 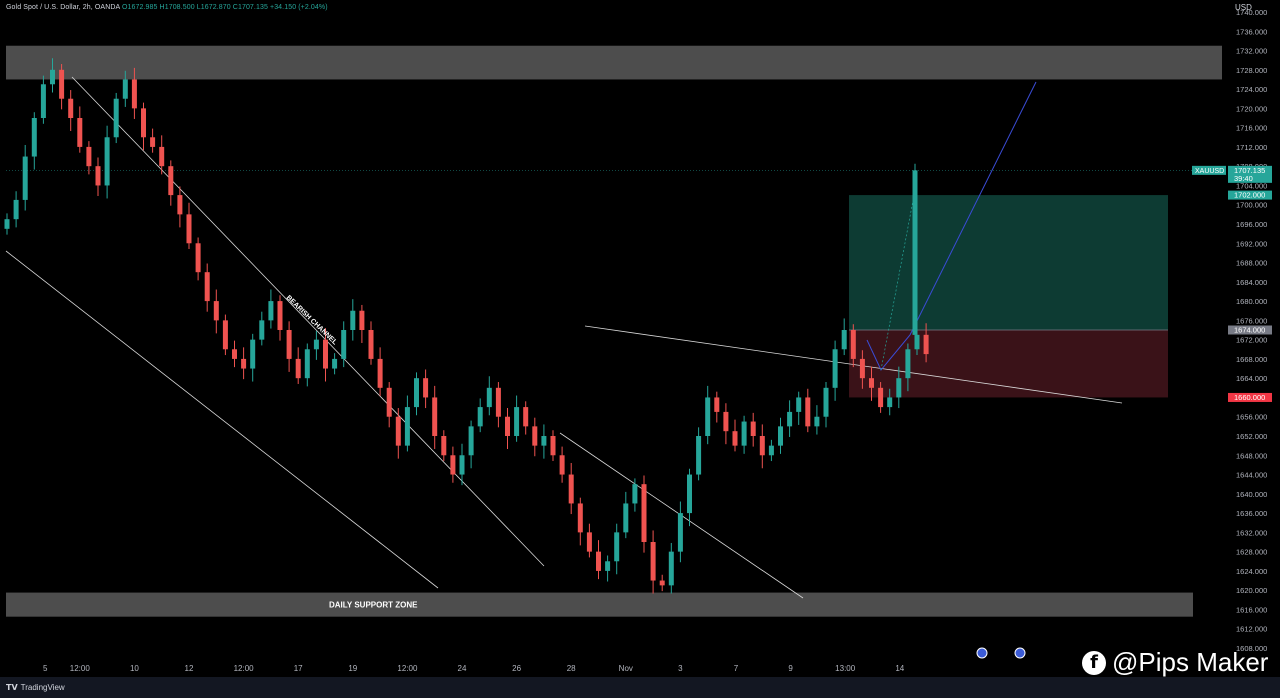 I want to click on time-tick: 5, so click(x=45, y=668).